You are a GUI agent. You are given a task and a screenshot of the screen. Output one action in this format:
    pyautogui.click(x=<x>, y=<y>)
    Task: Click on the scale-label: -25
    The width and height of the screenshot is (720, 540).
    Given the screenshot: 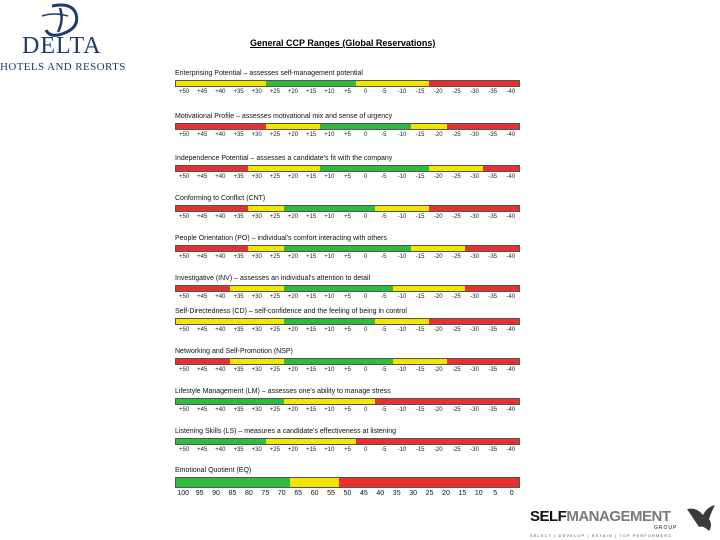 What is the action you would take?
    pyautogui.click(x=456, y=135)
    